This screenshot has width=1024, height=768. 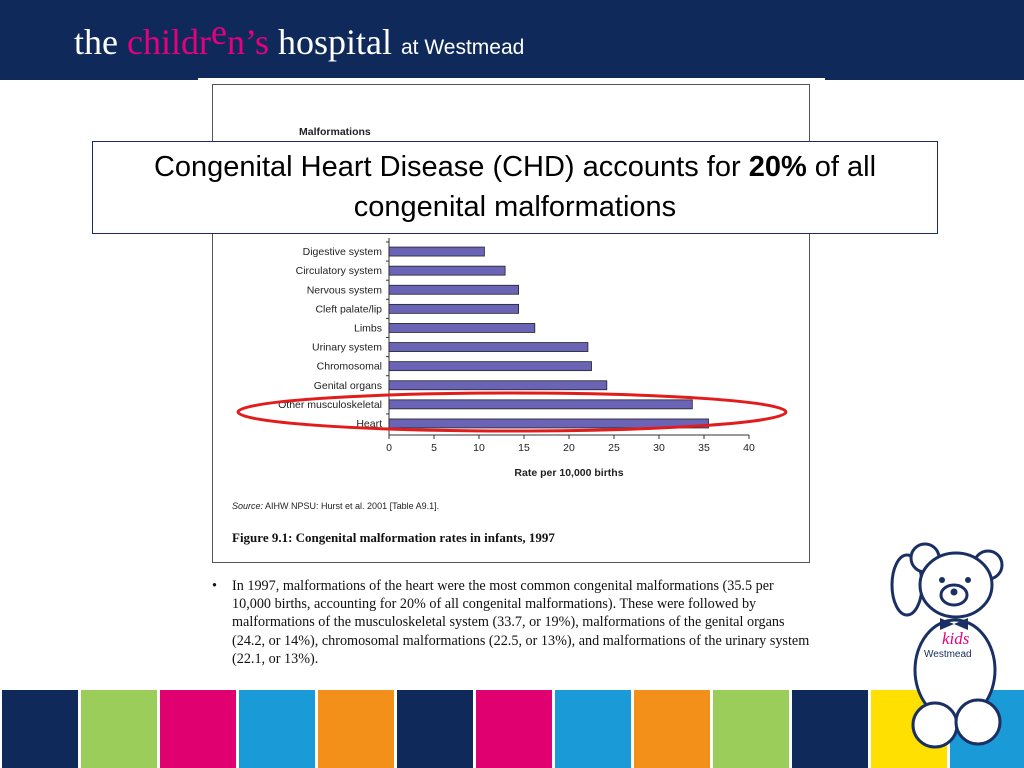 I want to click on hospital-logo: the children’s hospital at Westmead, so click(x=299, y=41).